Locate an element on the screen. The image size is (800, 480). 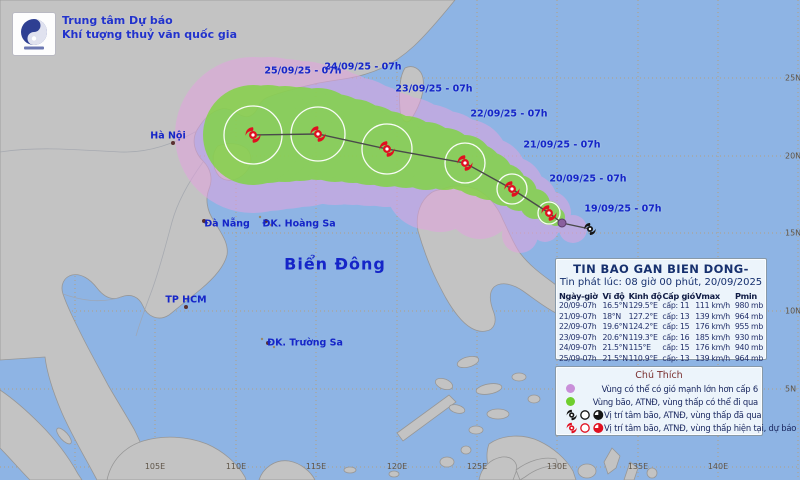
bulletin-title: TIN BAO GAN BIEN DONG- is located at coordinates (661, 269).